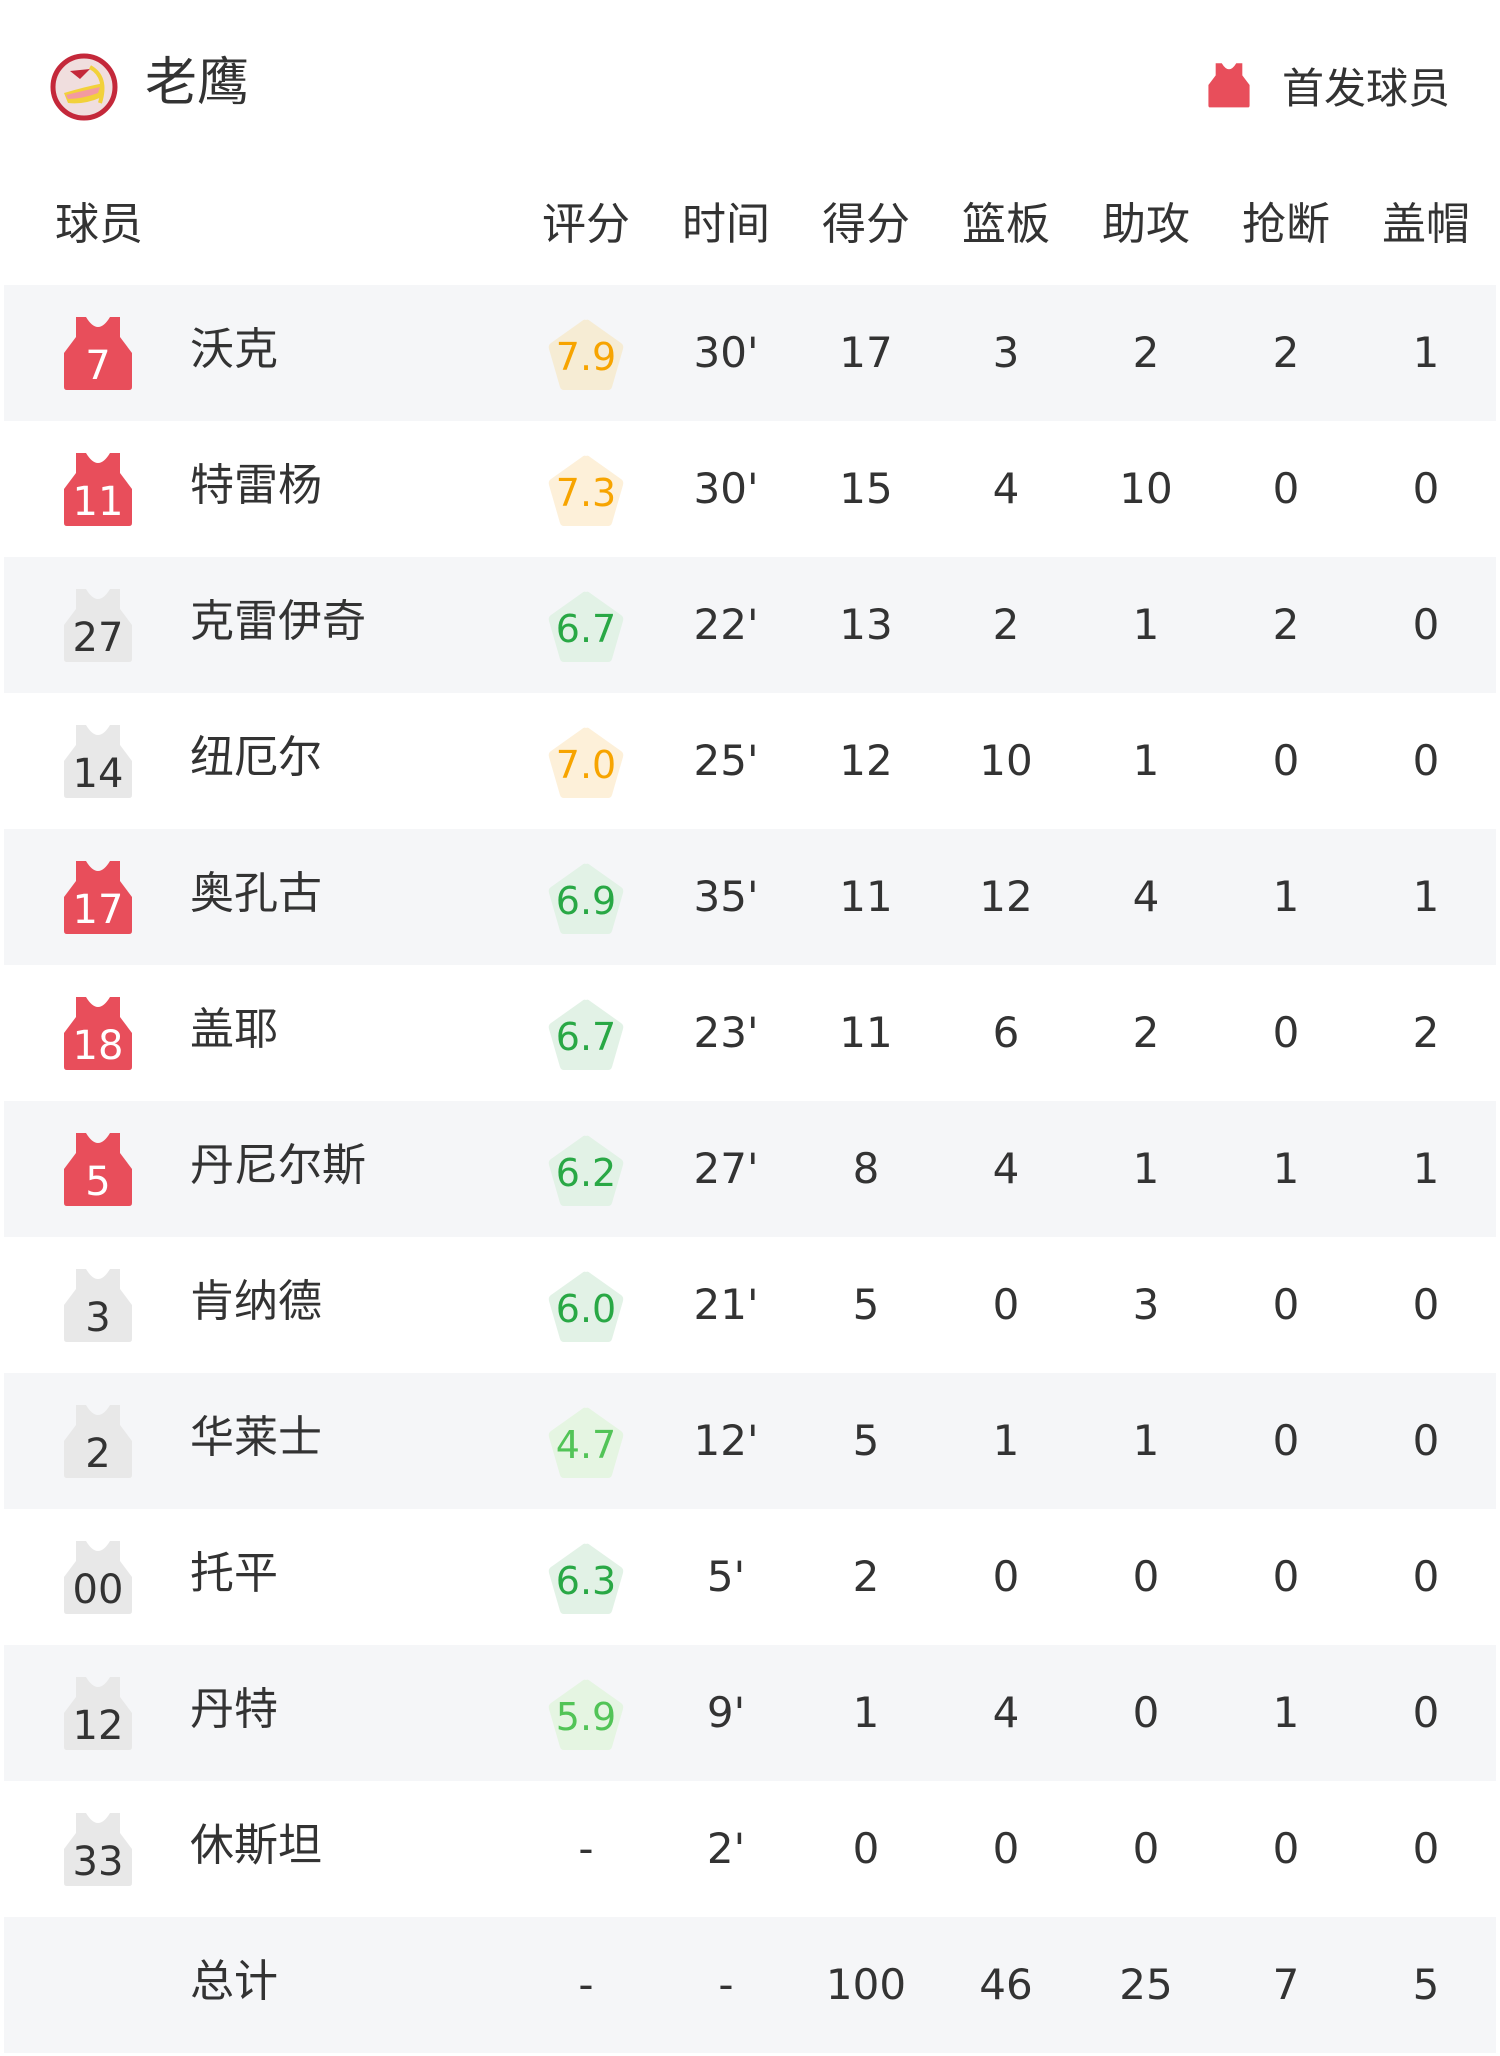  Describe the element at coordinates (1286, 1168) in the screenshot. I see `steals-cell: 1` at that location.